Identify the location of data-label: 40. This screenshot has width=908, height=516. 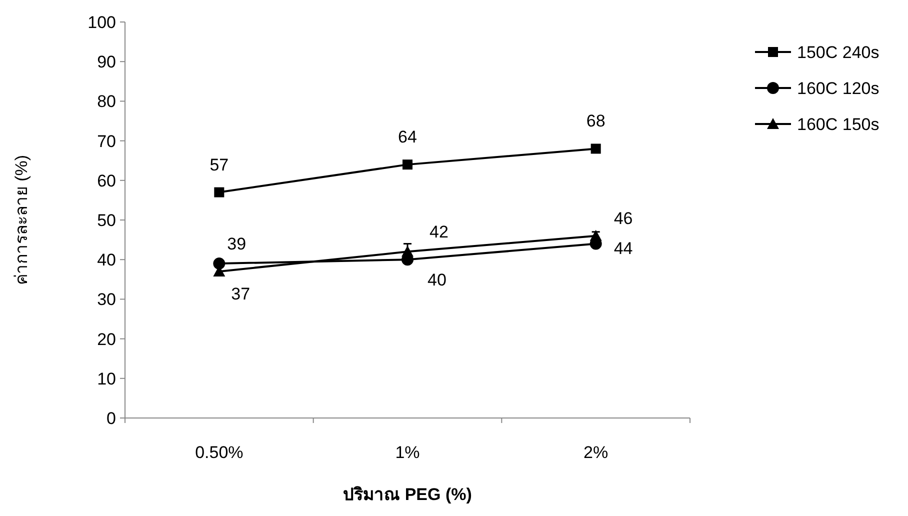
(437, 280).